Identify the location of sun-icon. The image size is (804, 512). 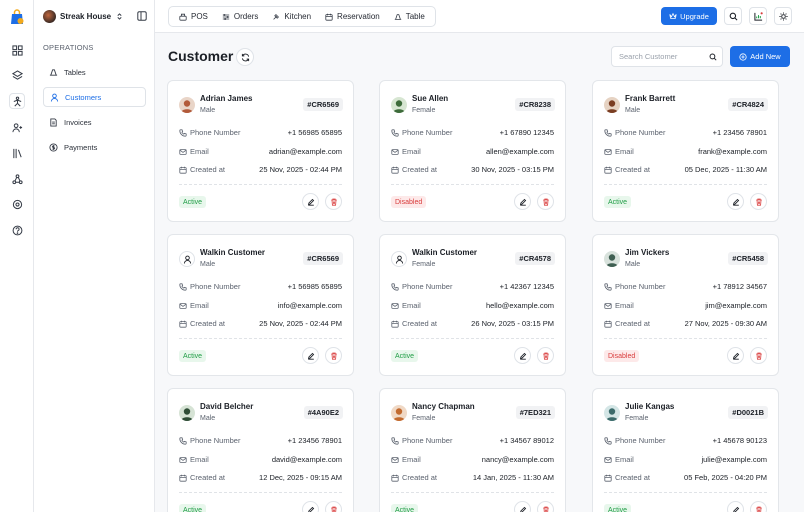
(783, 16).